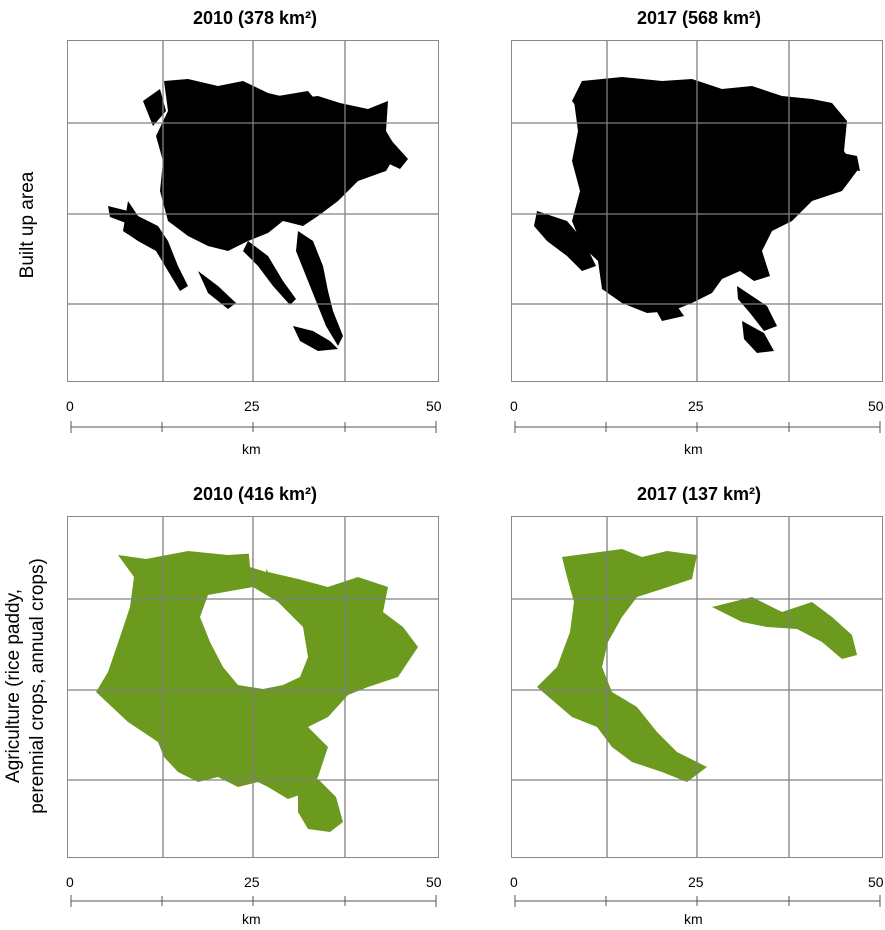  What do you see at coordinates (13, 686) in the screenshot?
I see `row-label-agriculture-line1: Agriculture (rice paddy,` at bounding box center [13, 686].